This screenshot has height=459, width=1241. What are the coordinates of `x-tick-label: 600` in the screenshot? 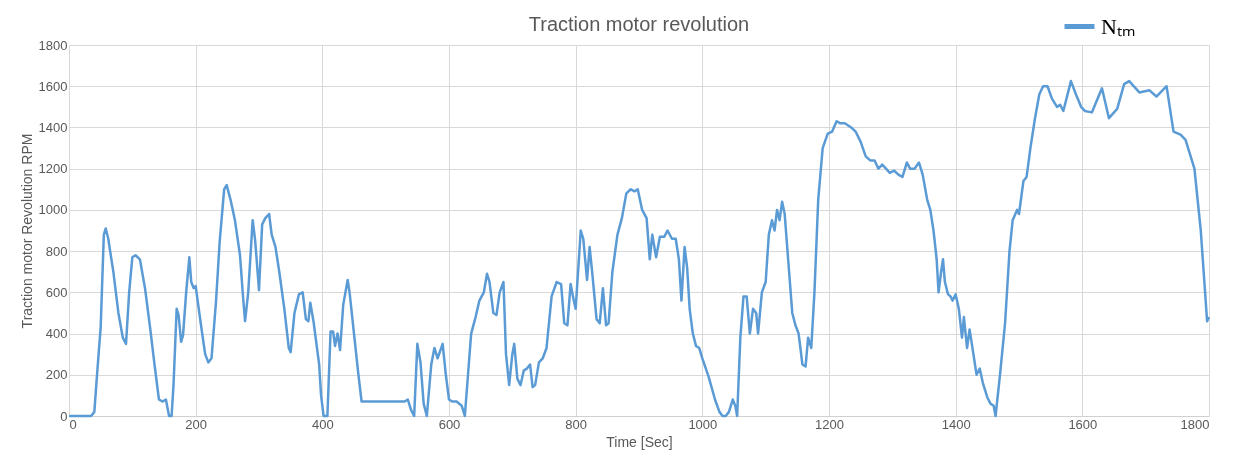 It's located at (449, 424).